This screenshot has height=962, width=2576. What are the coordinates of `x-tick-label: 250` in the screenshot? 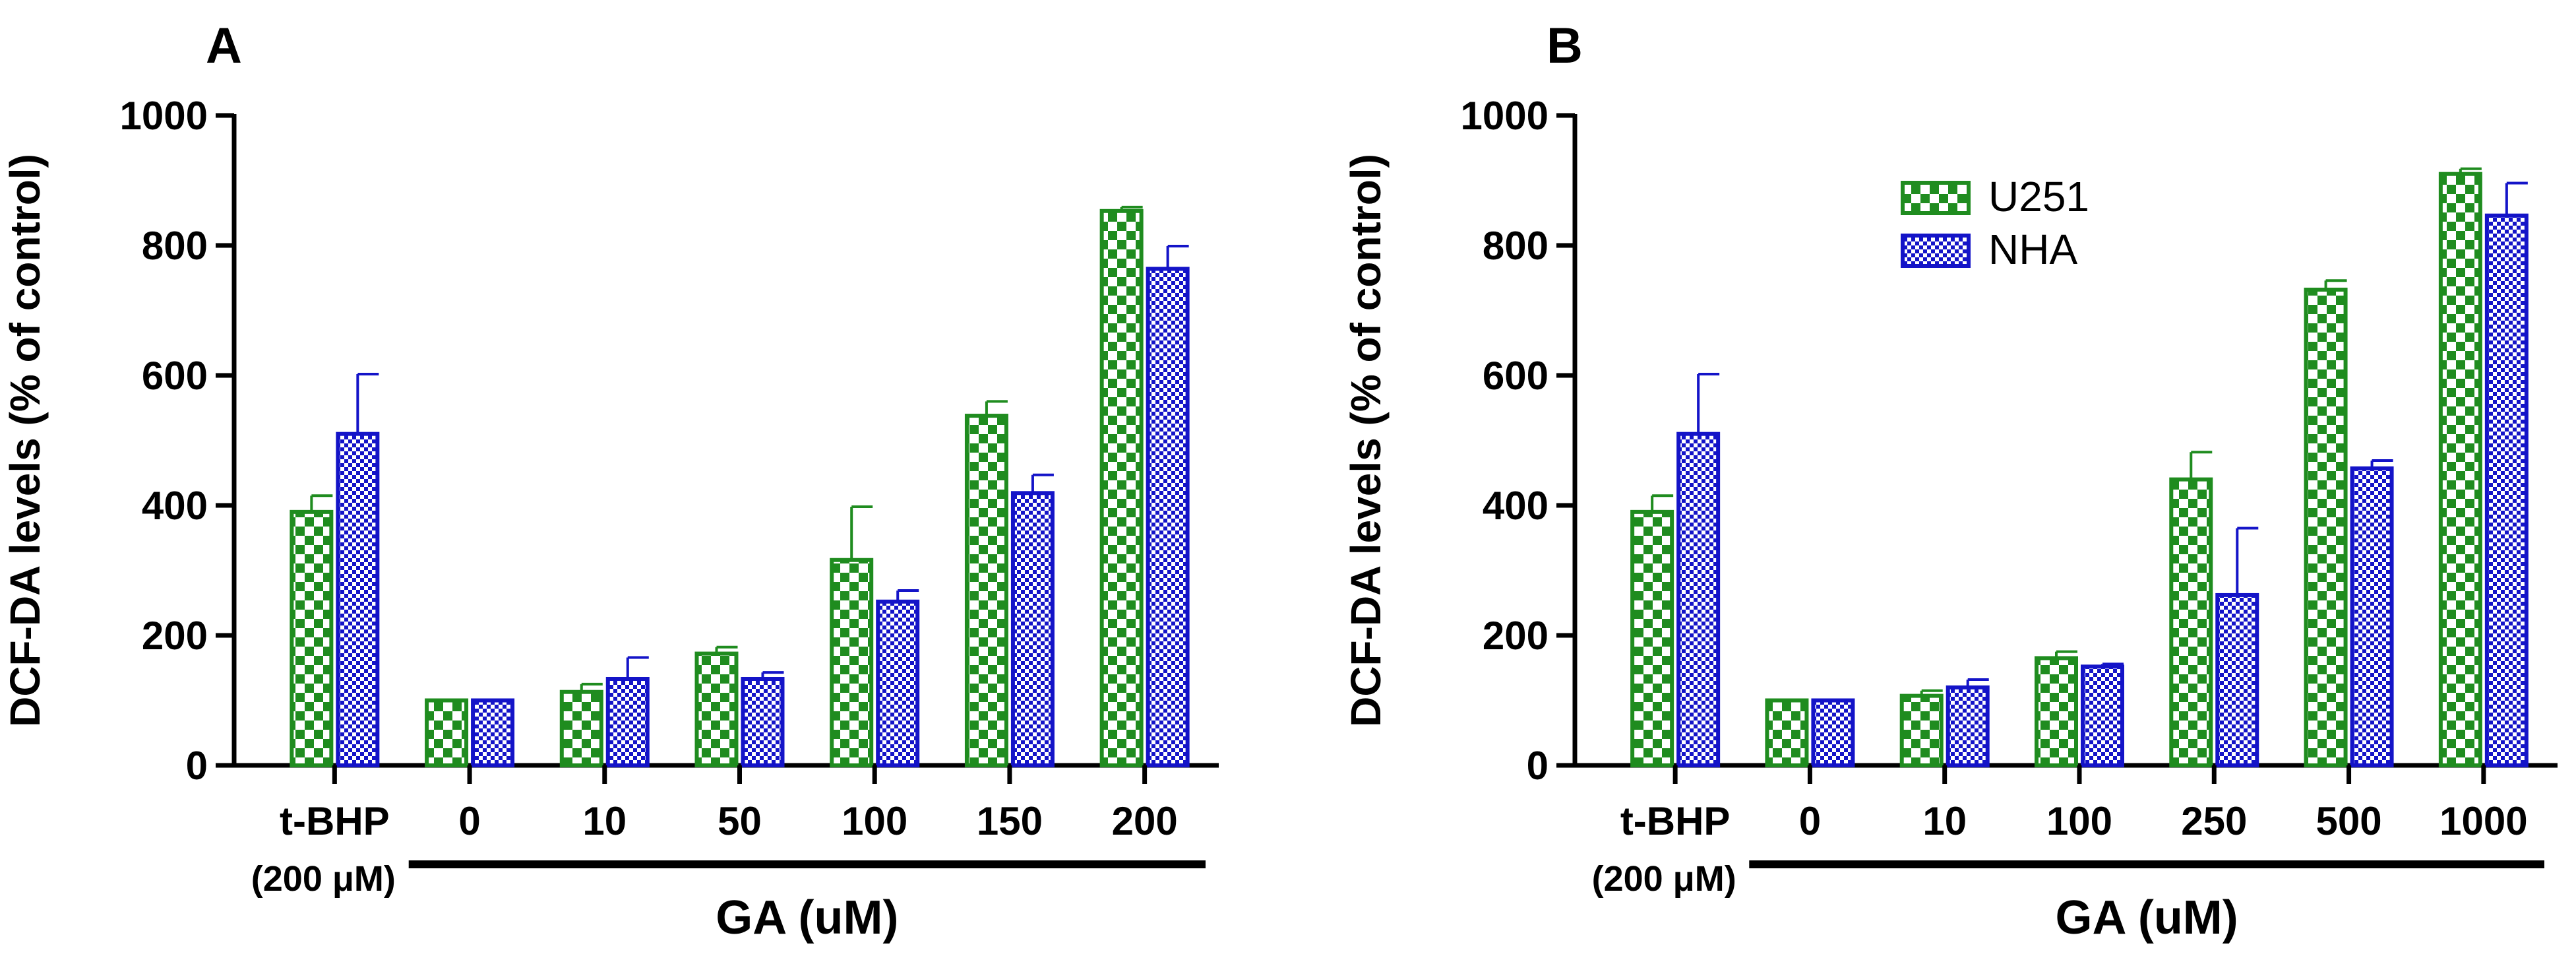 It's located at (2214, 821).